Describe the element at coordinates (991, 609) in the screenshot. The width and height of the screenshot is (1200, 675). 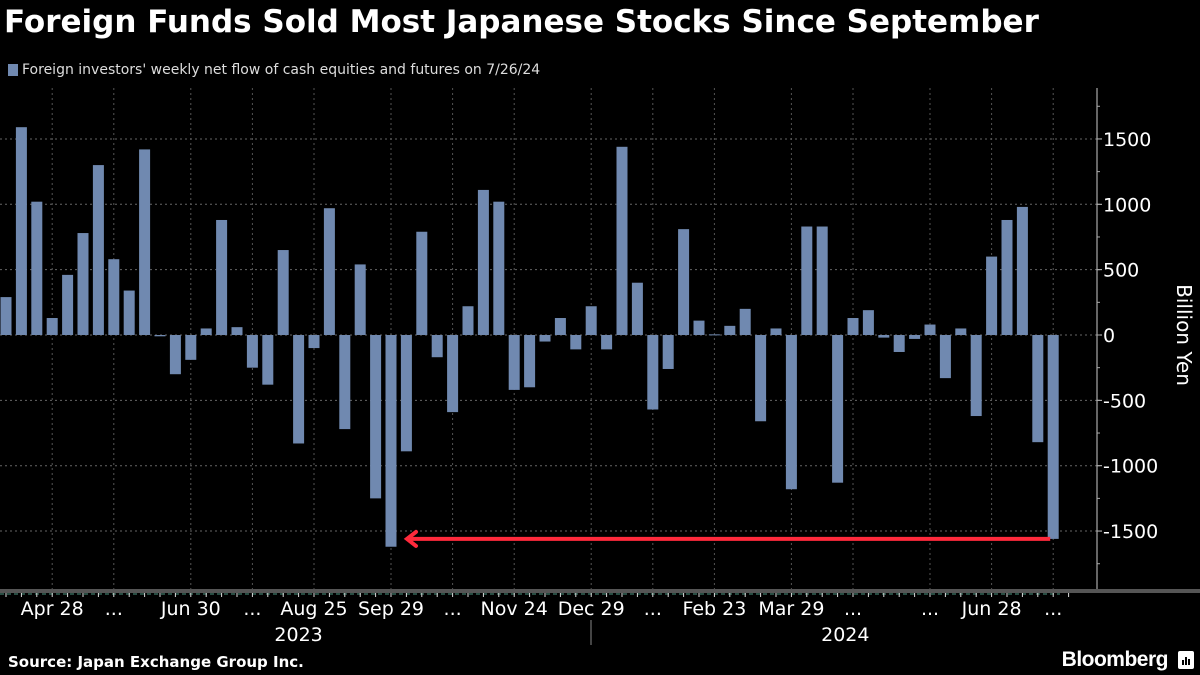
I see `x-tick-label: Jun 28` at that location.